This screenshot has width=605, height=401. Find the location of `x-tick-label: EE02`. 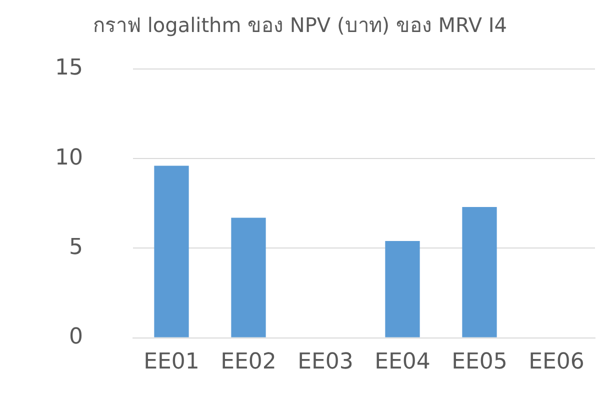

x-tick-label: EE02 is located at coordinates (248, 362).